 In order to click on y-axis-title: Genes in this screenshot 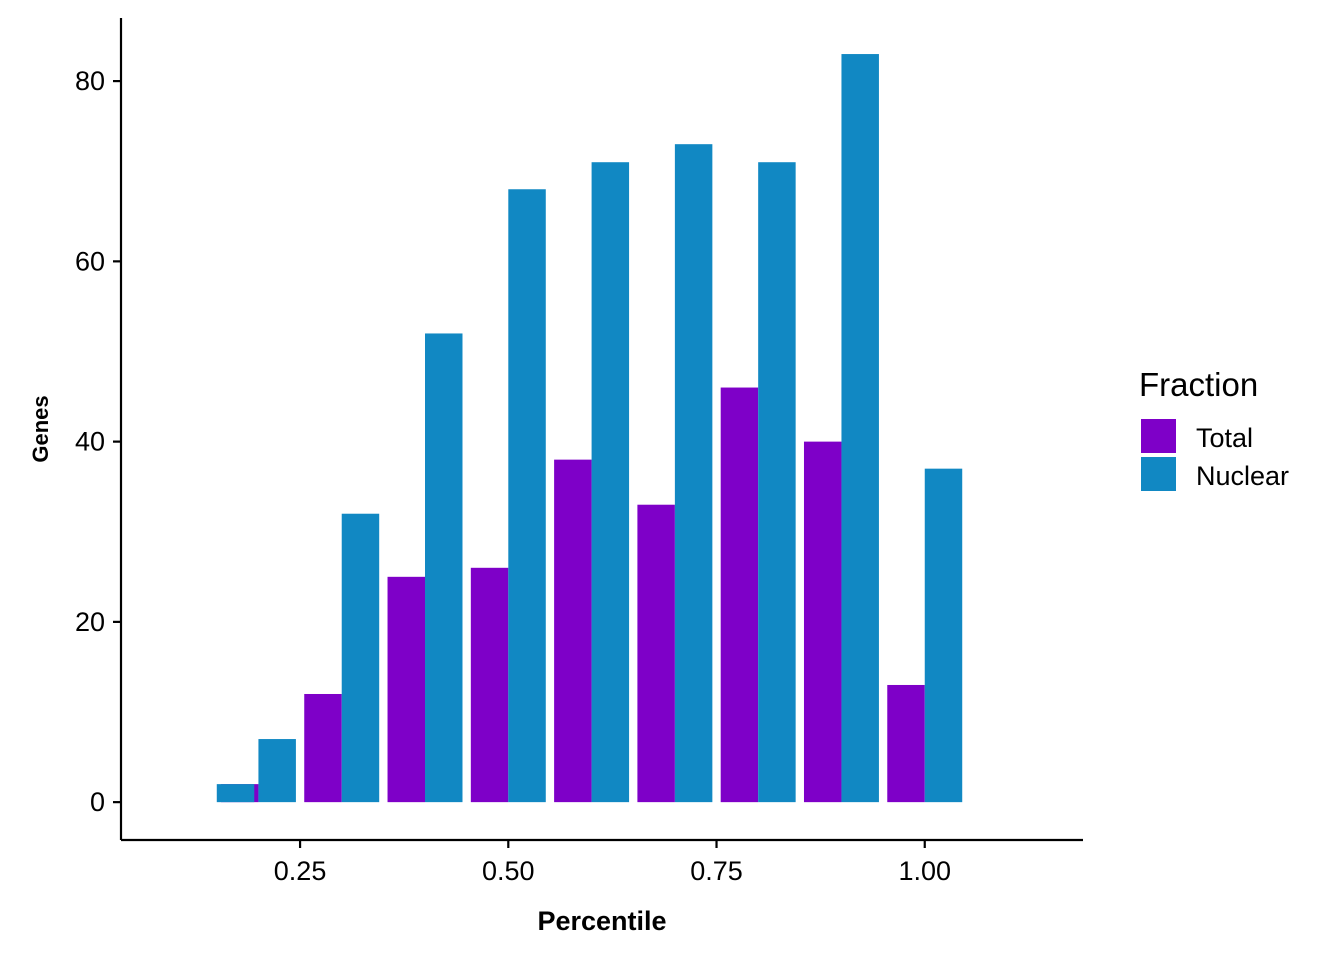, I will do `click(40, 428)`.